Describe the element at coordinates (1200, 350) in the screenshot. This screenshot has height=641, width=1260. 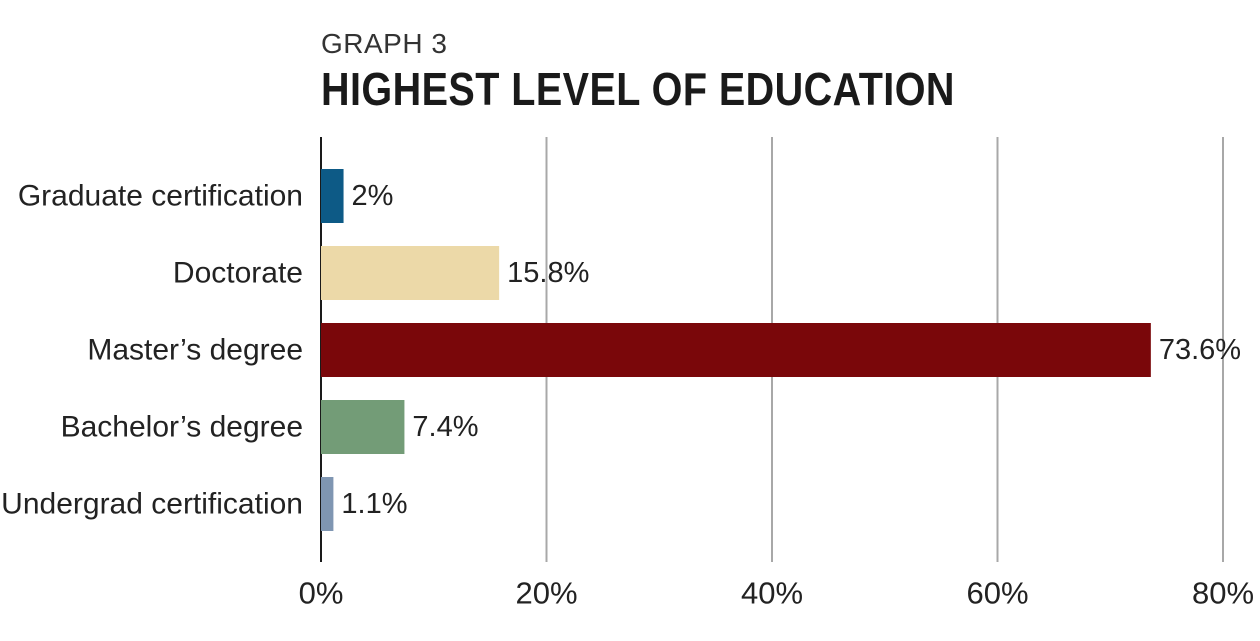
I see `value-label: 73.6%` at that location.